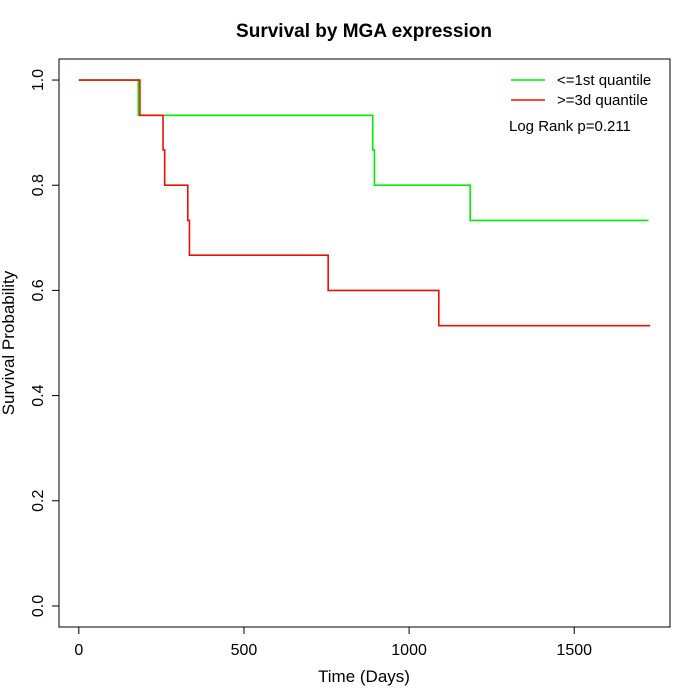  Describe the element at coordinates (38, 501) in the screenshot. I see `y-tick-label: 0.2` at that location.